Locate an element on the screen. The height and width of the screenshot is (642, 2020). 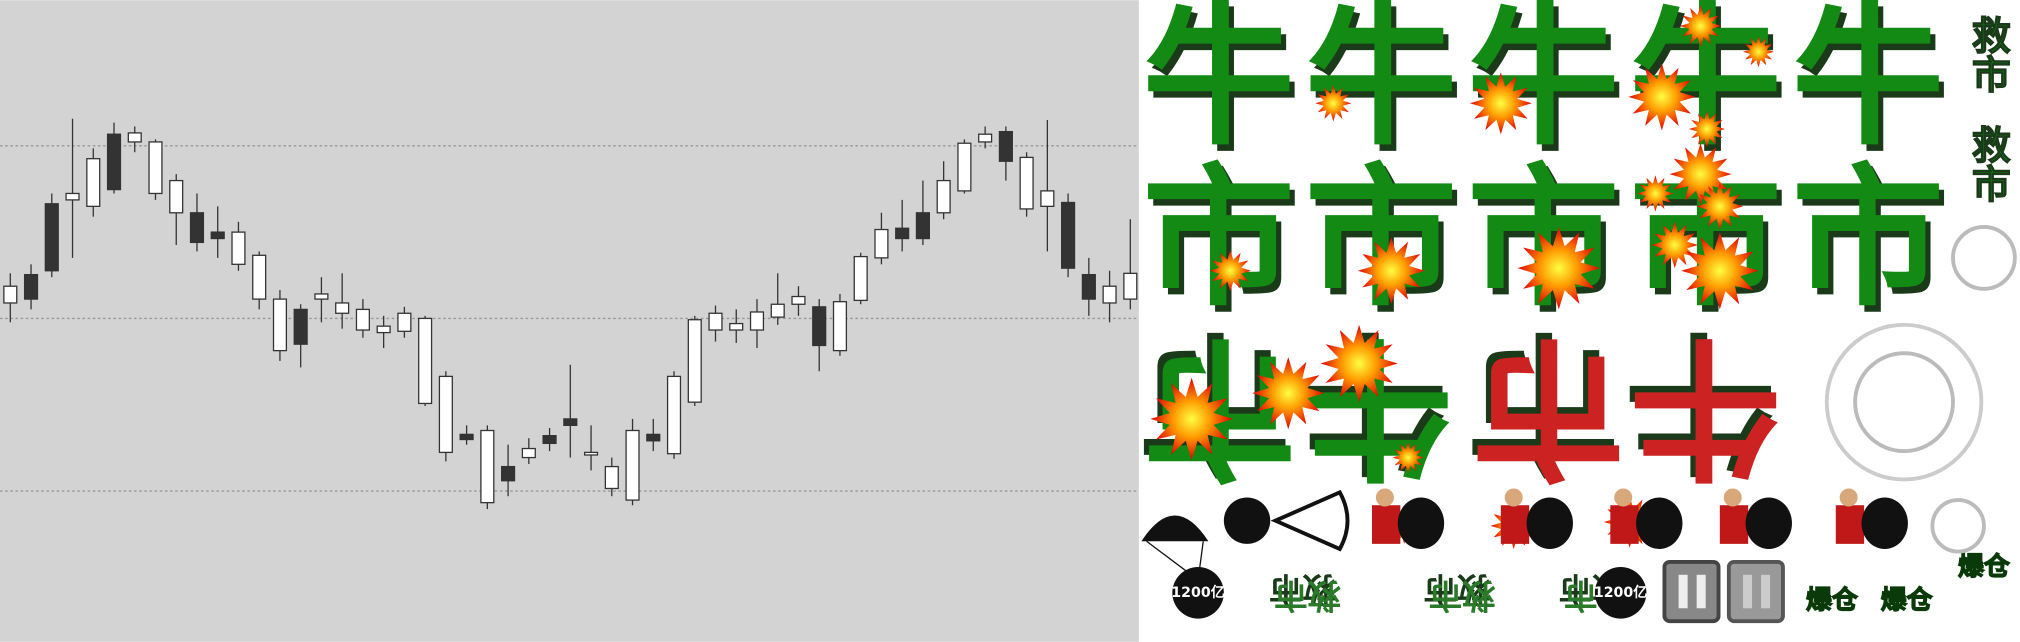
bomb-label: 1200亿 is located at coordinates (1198, 592).